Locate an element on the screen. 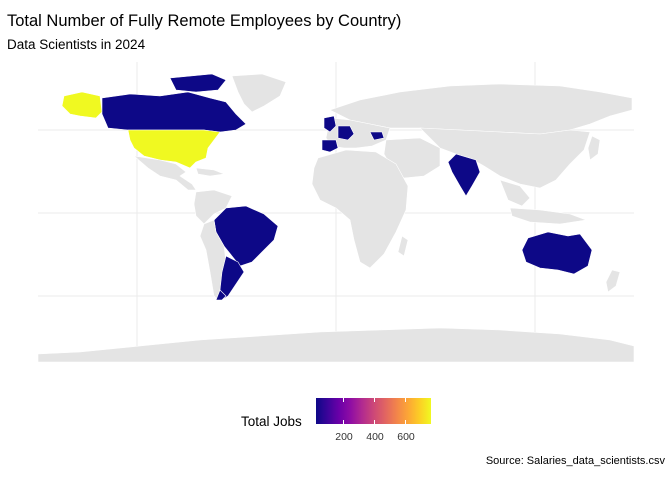  country-united-states is located at coordinates (174, 149).